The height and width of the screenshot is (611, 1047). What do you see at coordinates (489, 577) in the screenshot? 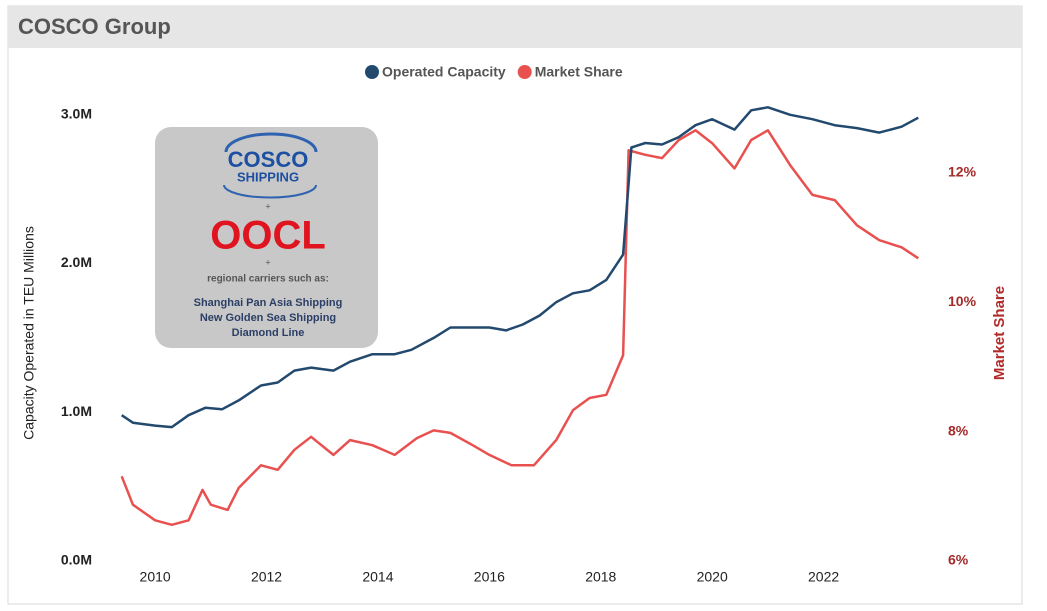
I see `x-tick-label: 2016` at bounding box center [489, 577].